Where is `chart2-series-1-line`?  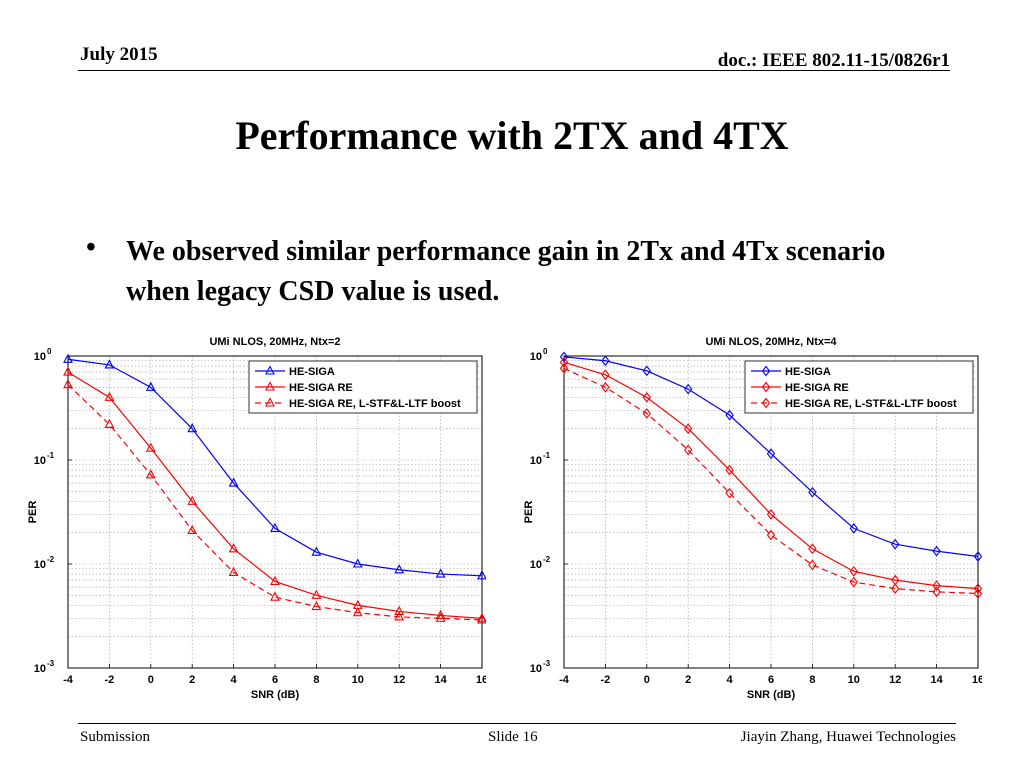 chart2-series-1-line is located at coordinates (771, 457).